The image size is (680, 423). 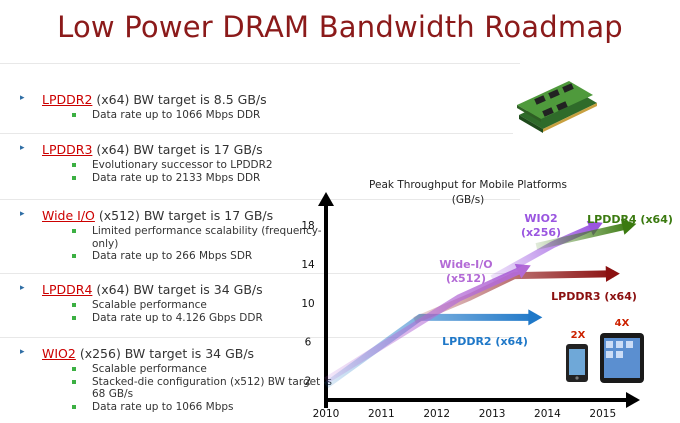 I want to click on x-tick-label: 2013, so click(x=492, y=414).